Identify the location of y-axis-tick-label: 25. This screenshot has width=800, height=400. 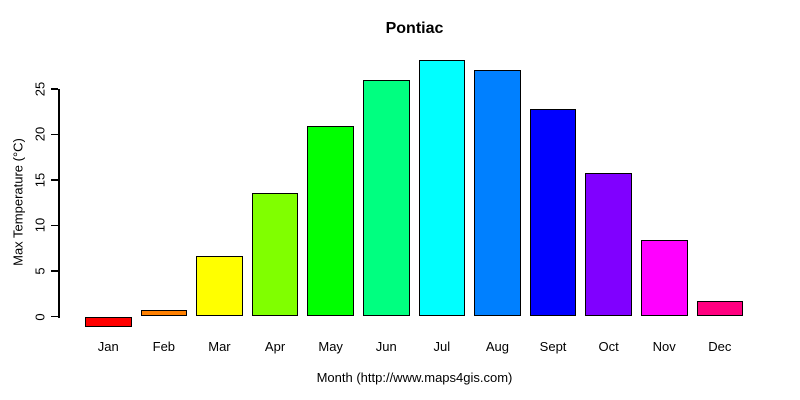
(40, 89).